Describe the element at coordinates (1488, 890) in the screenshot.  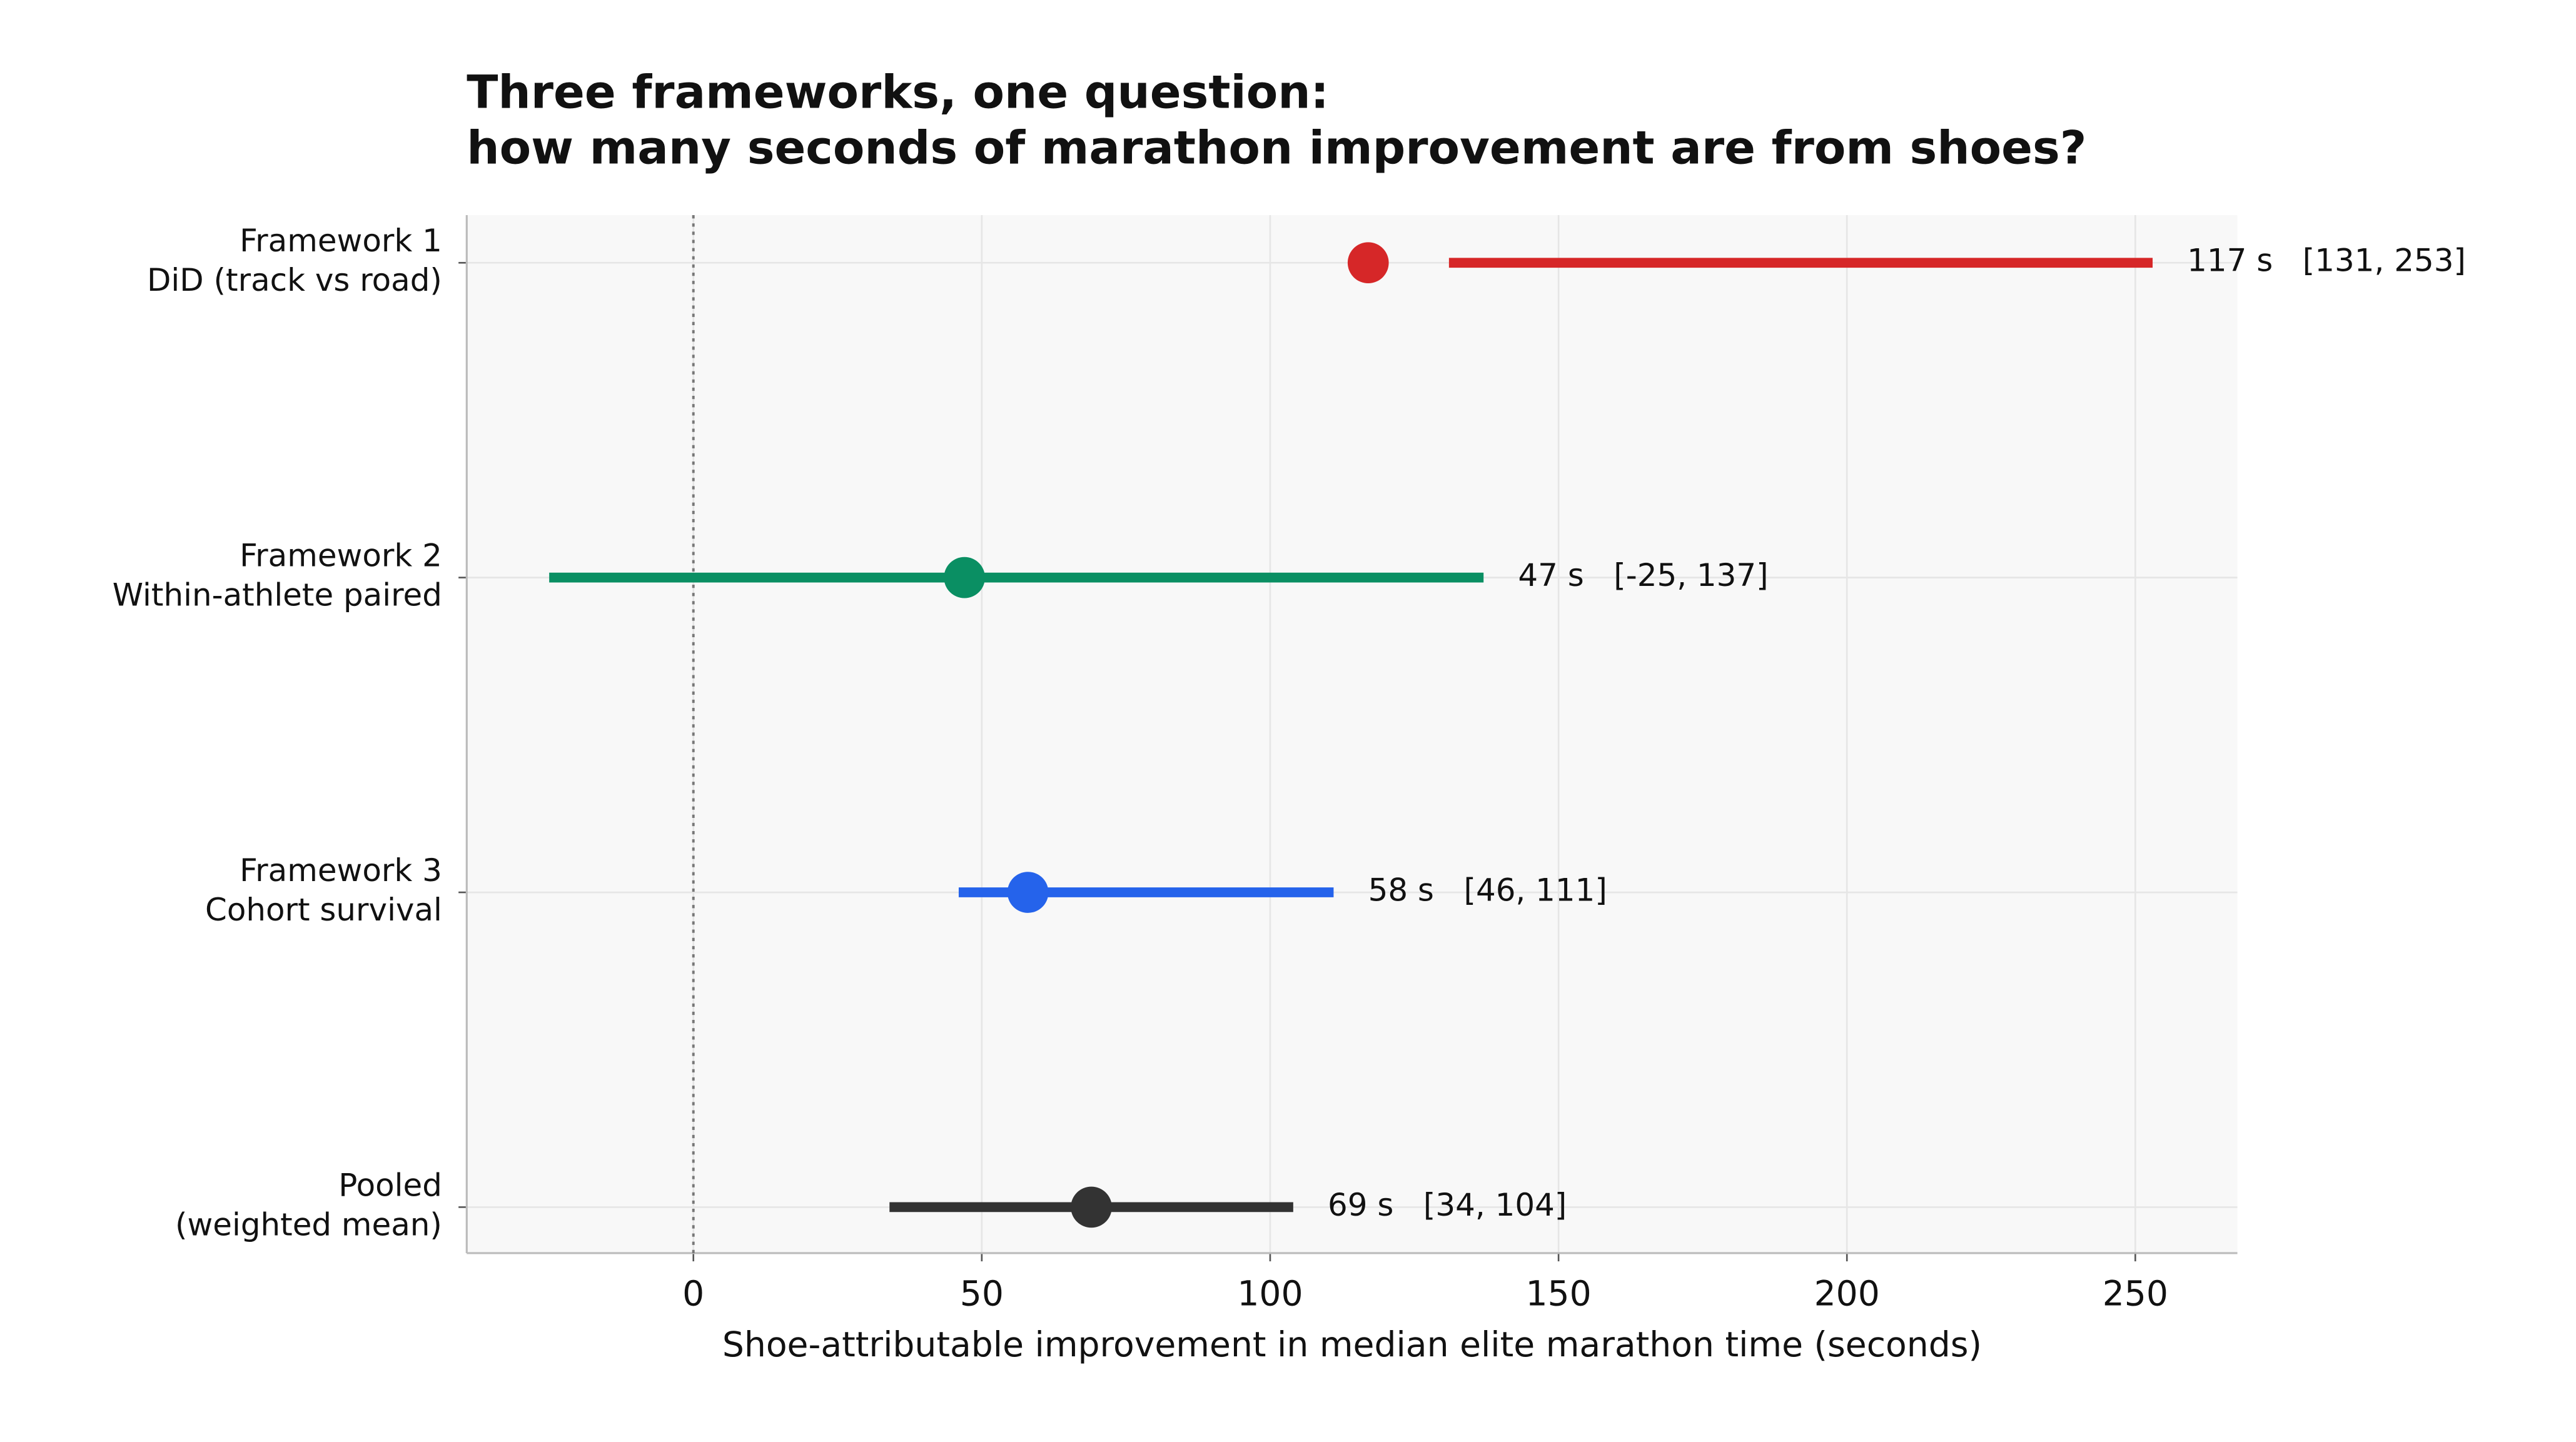
I see `value-label: 58 s [46, 111]` at that location.